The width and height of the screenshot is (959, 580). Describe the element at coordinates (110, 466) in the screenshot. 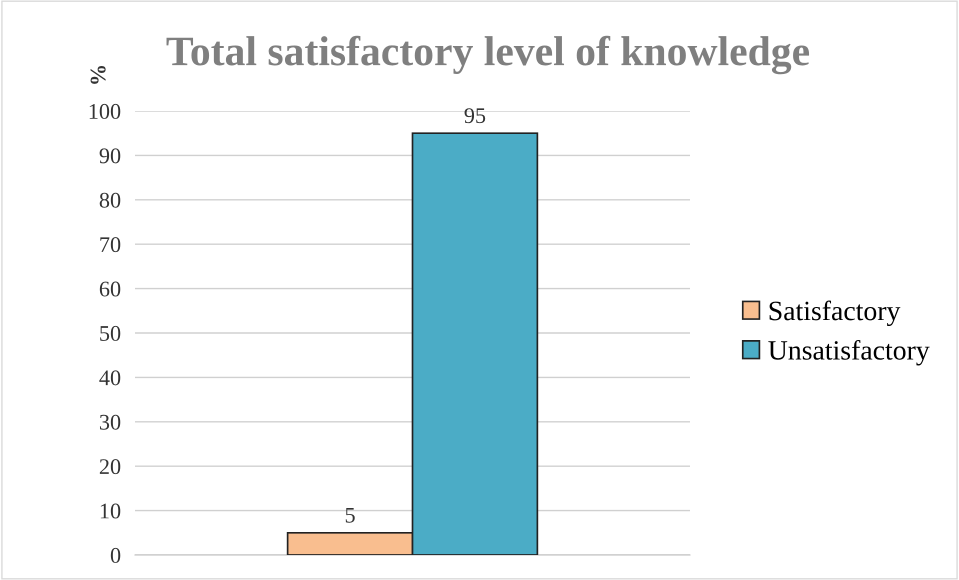

I see `y-tick-label: 20` at that location.